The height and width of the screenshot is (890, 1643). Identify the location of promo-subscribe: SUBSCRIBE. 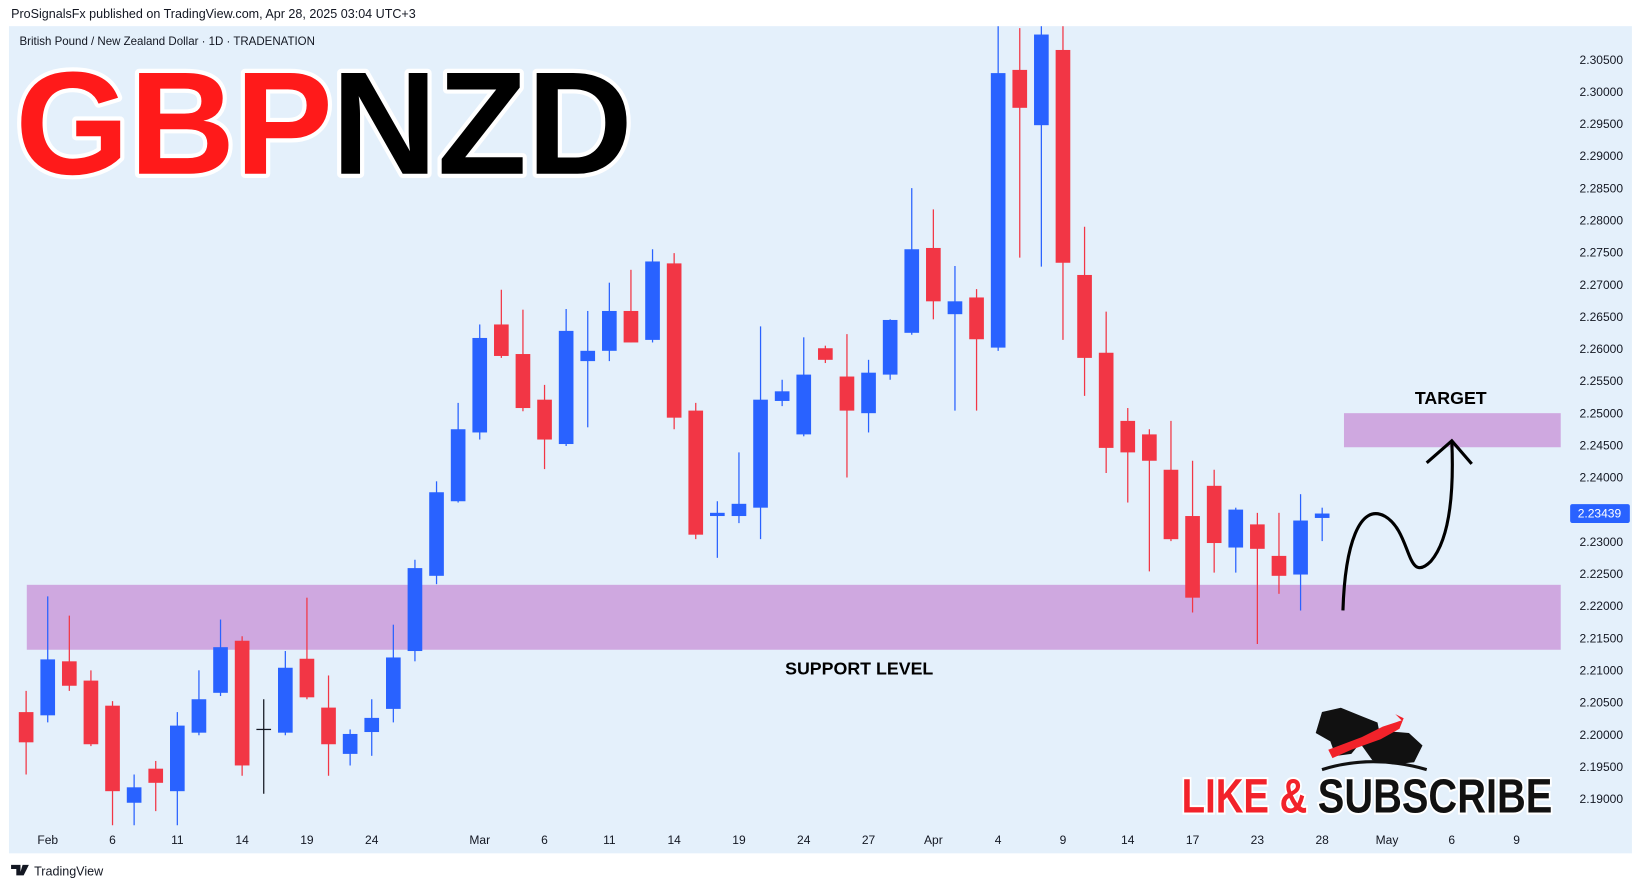
(1435, 797).